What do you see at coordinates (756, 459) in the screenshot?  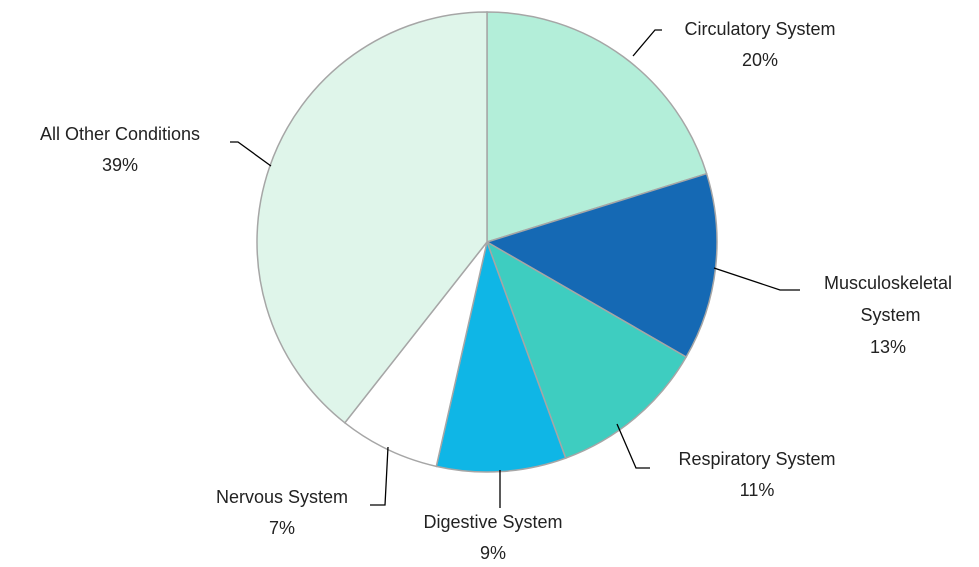 I see `slice-label: Respiratory System` at bounding box center [756, 459].